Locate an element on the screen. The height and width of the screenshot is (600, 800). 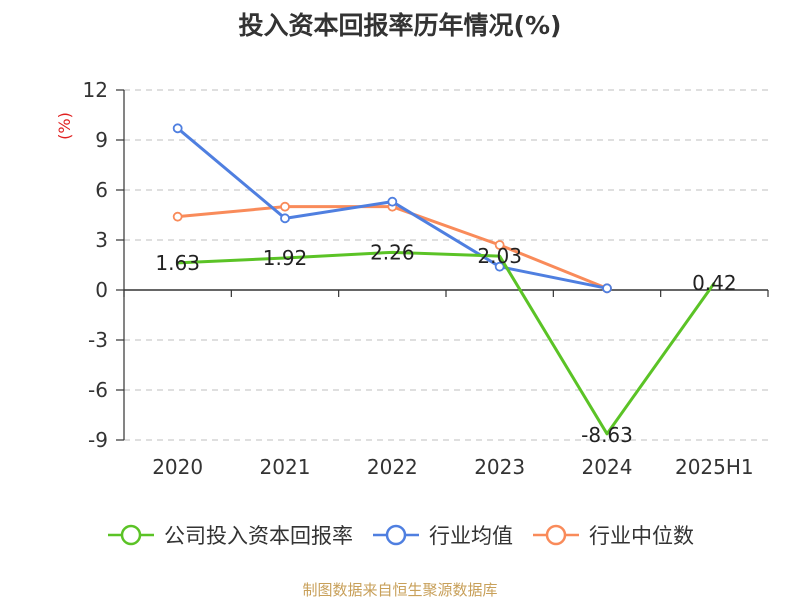
y-tick-label: 0 is located at coordinates (101, 290).